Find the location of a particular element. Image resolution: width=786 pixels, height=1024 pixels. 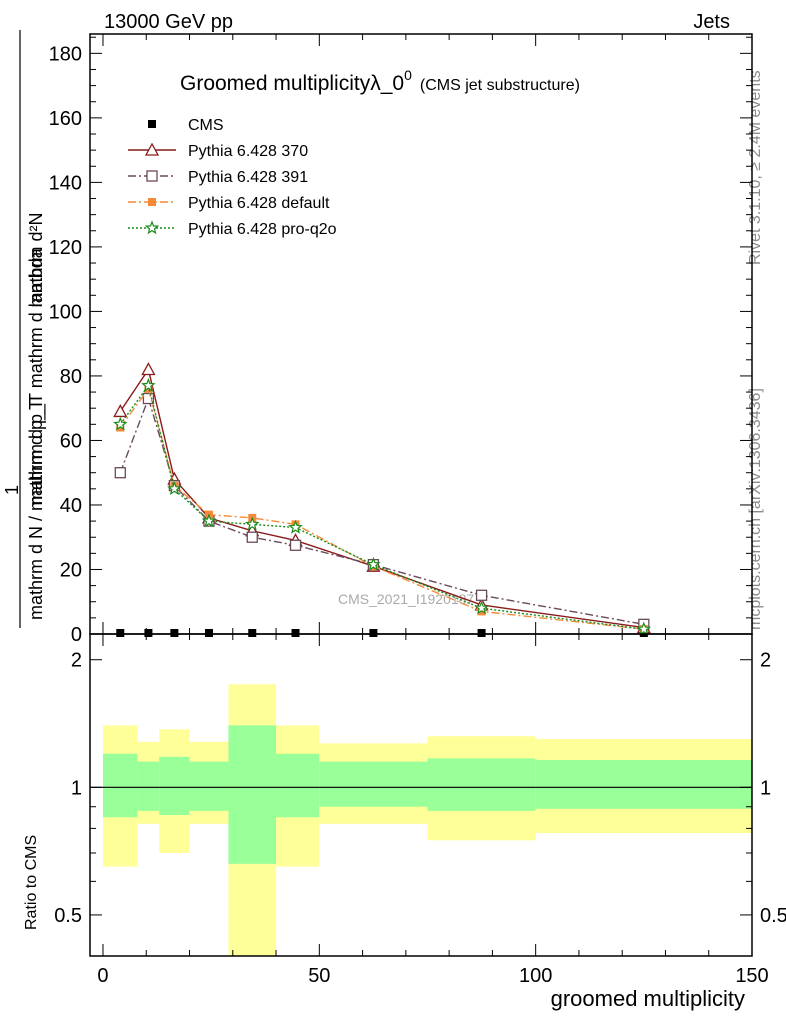

ratio-tick-label-right: 1 is located at coordinates (765, 788).